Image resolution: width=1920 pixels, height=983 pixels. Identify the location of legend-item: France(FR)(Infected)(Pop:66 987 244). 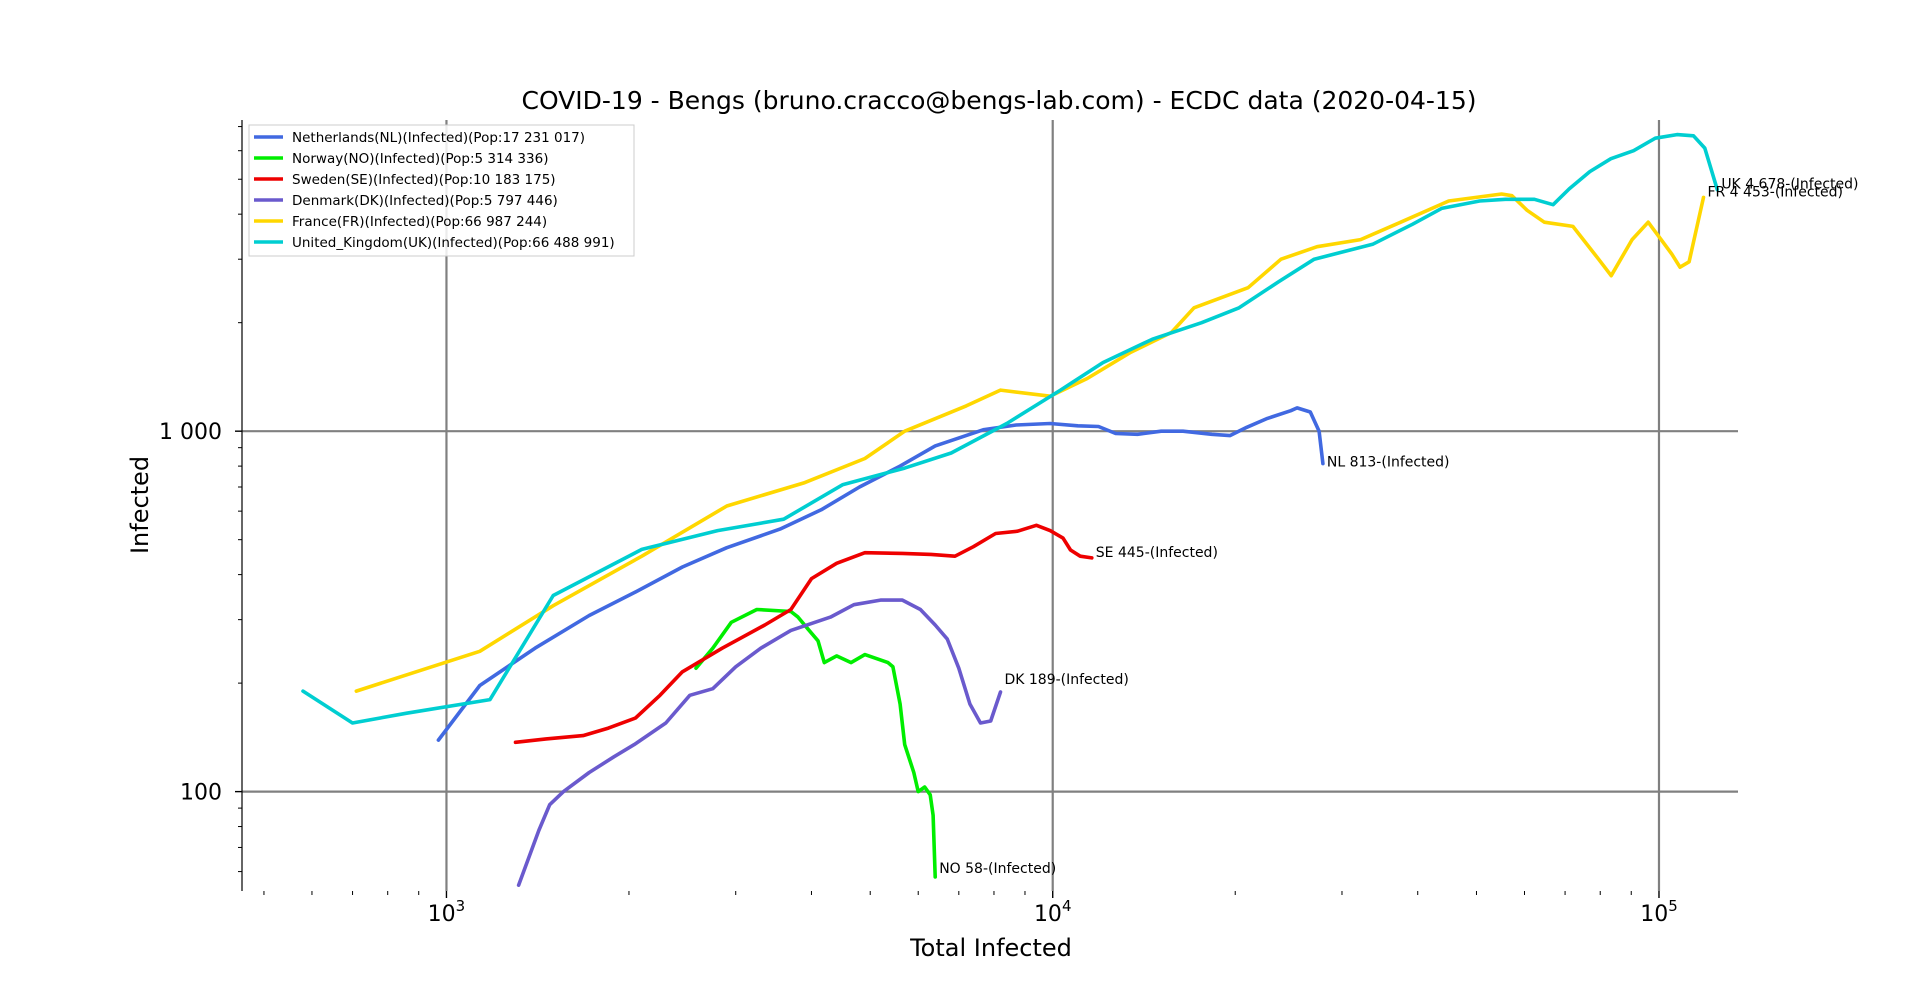
(400, 222).